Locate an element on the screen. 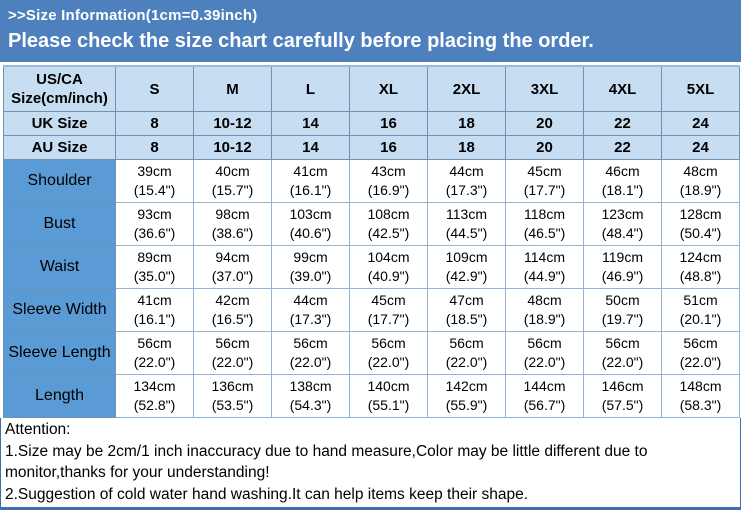 The height and width of the screenshot is (517, 747). measurement-label: Waist is located at coordinates (59, 267).